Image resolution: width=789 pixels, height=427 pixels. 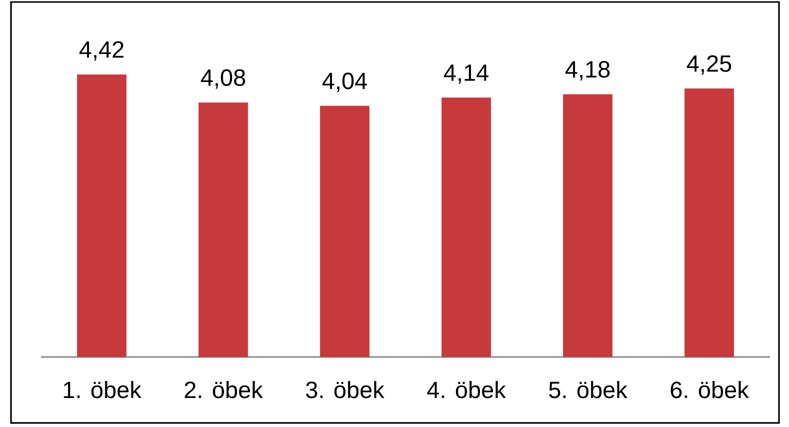 What do you see at coordinates (587, 70) in the screenshot?
I see `data-label: 4,18` at bounding box center [587, 70].